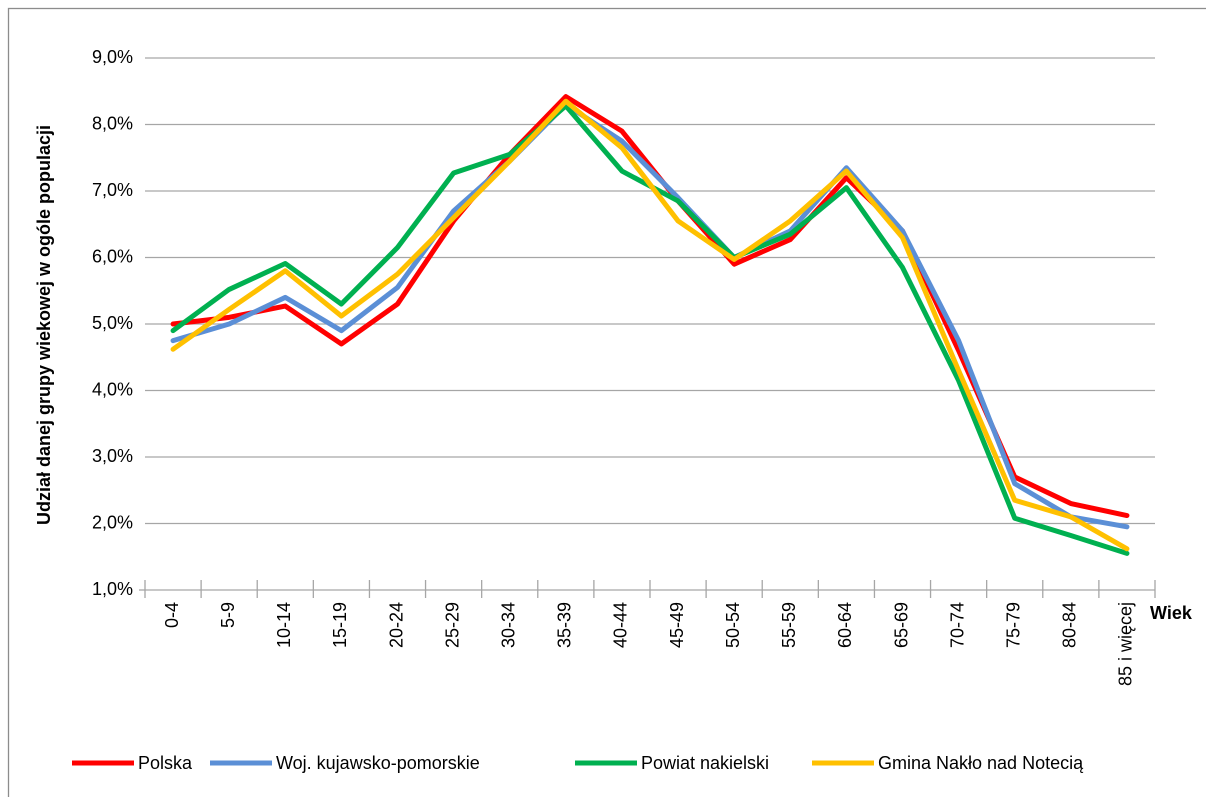  Describe the element at coordinates (1171, 613) in the screenshot. I see `x-axis-label: Wiek` at that location.